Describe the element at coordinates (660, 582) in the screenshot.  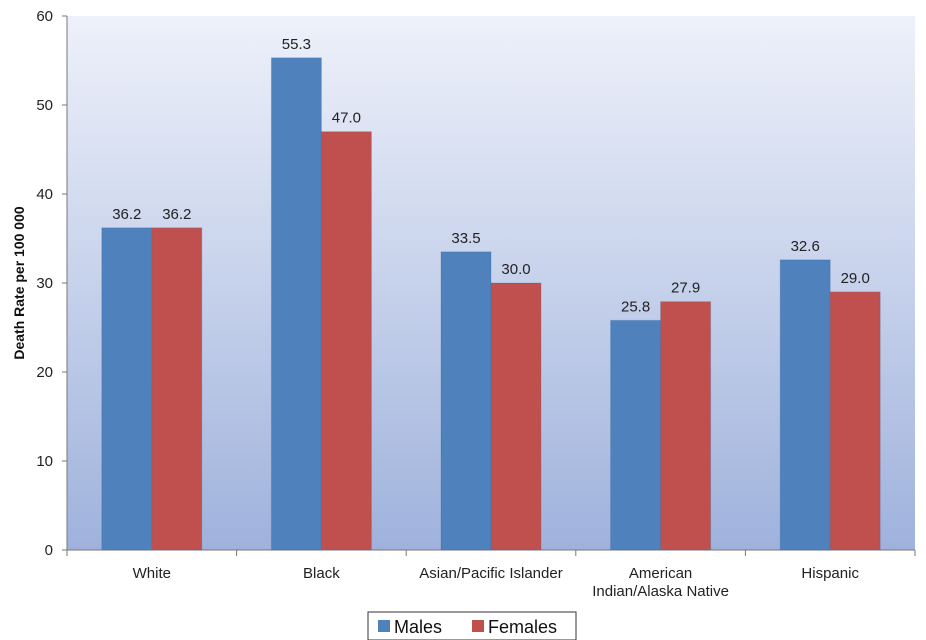
I see `category-label: American Indian/Alaska Native` at that location.